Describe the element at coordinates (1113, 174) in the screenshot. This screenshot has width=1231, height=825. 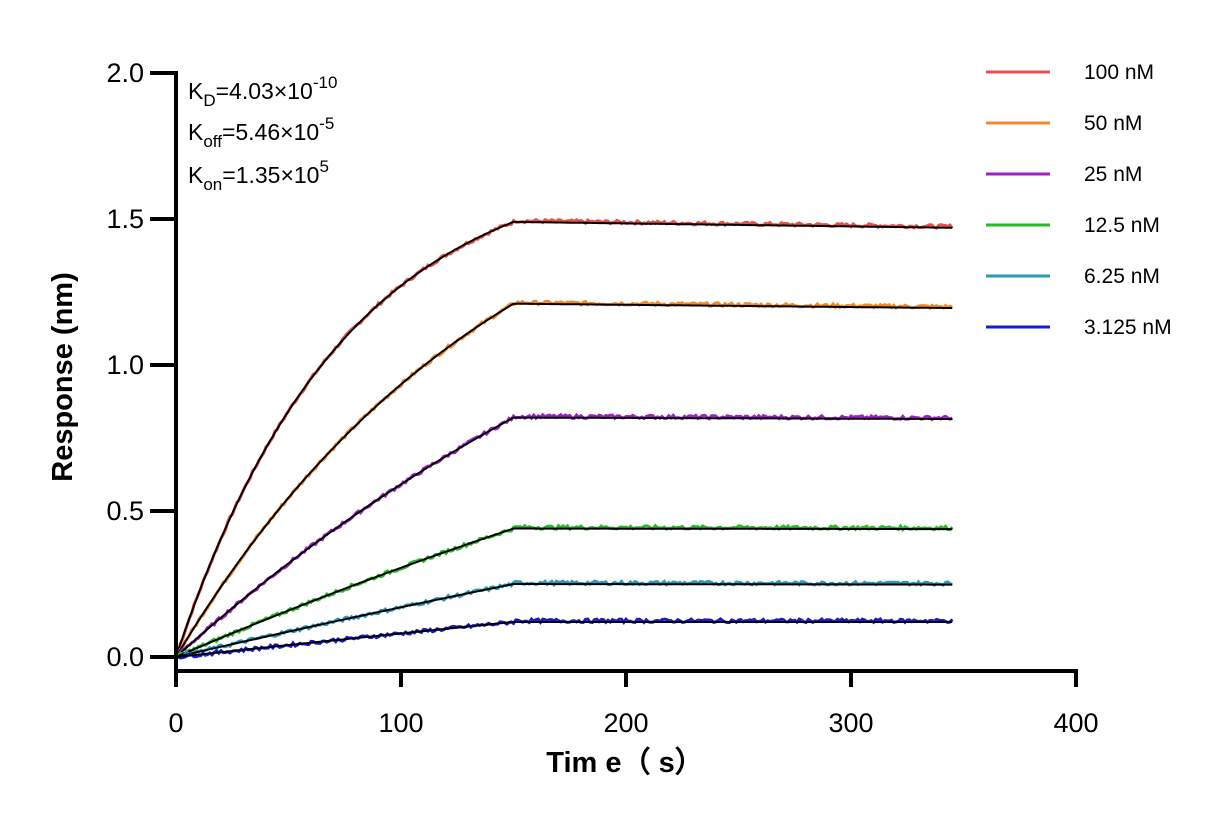
I see `legend-label: 25 nM` at that location.